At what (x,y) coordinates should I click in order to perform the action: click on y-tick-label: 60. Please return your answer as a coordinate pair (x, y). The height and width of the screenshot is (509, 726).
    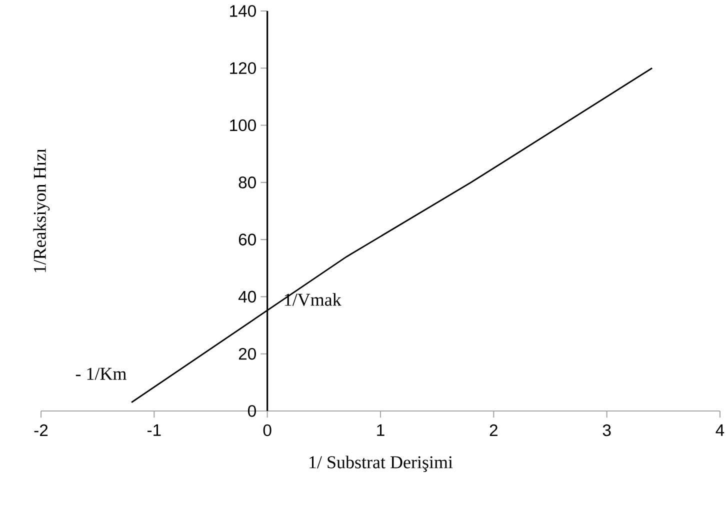
    Looking at the image, I should click on (247, 240).